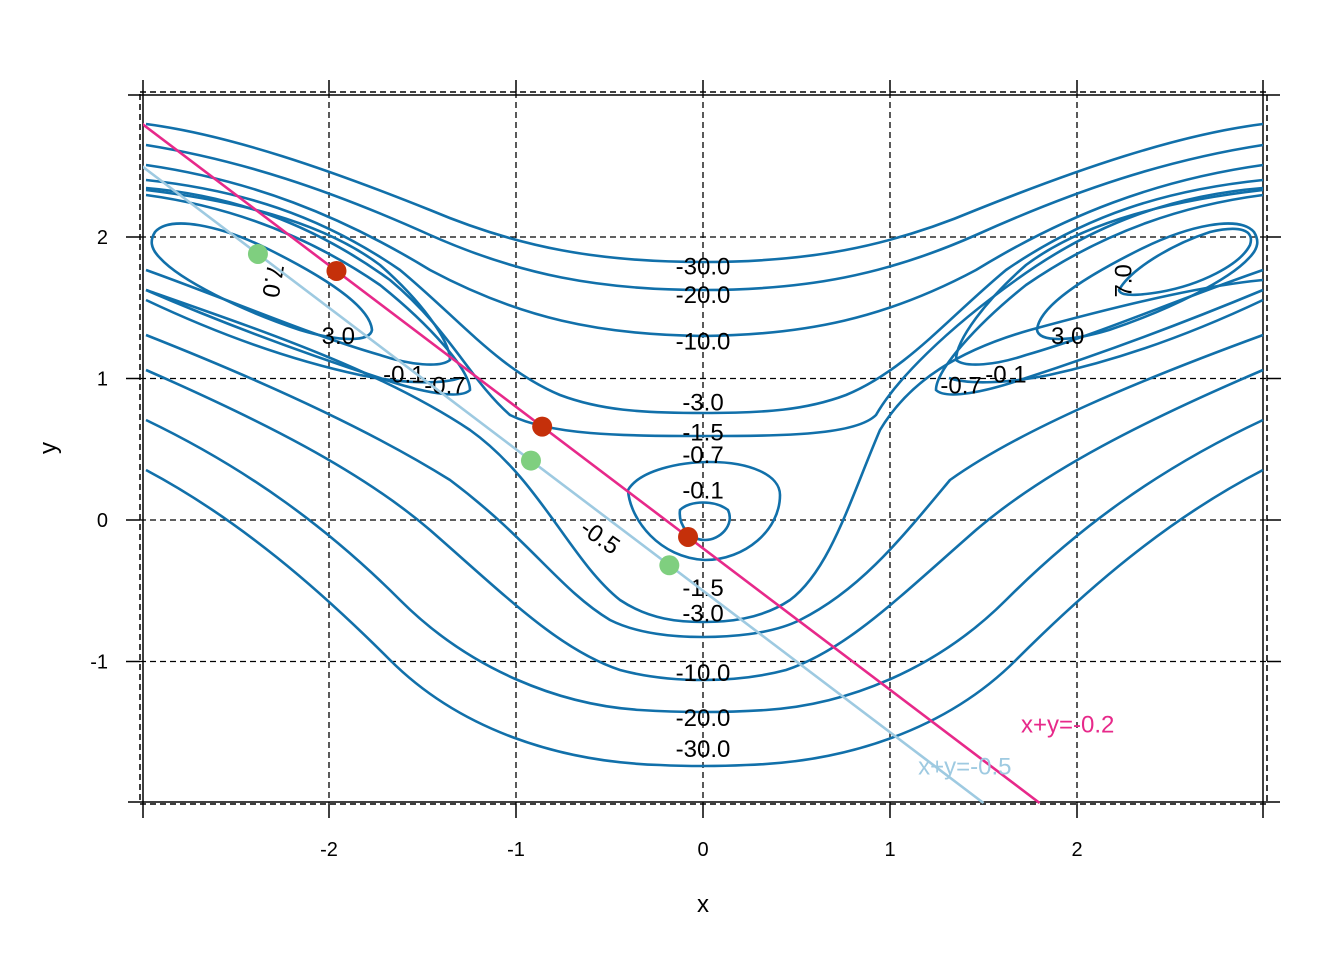 The image size is (1344, 960). What do you see at coordinates (48, 448) in the screenshot?
I see `y-axis-label: y` at bounding box center [48, 448].